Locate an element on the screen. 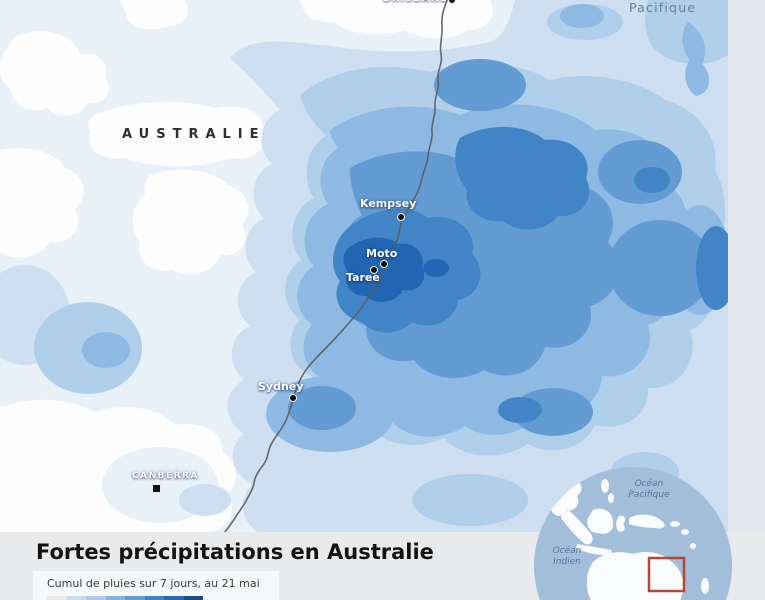  city-label-brisbane: BRISBANE is located at coordinates (415, 2).